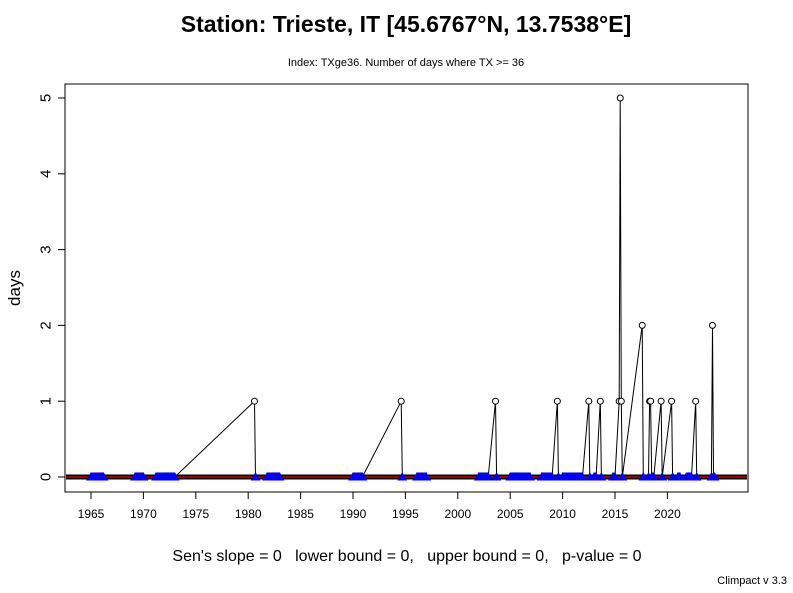  I want to click on x-tick-label: 1970, so click(143, 514).